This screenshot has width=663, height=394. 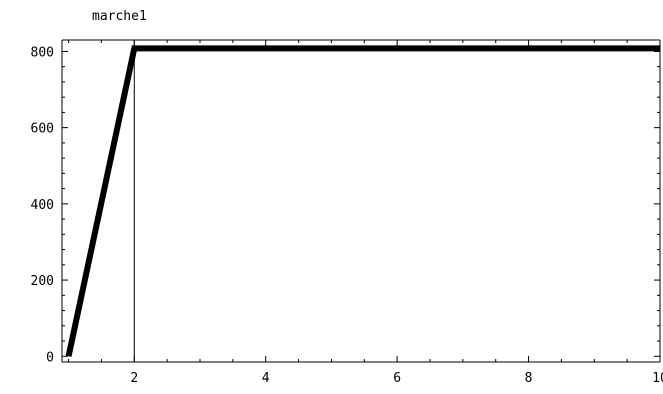 I want to click on x-tick-label: 4, so click(x=266, y=378).